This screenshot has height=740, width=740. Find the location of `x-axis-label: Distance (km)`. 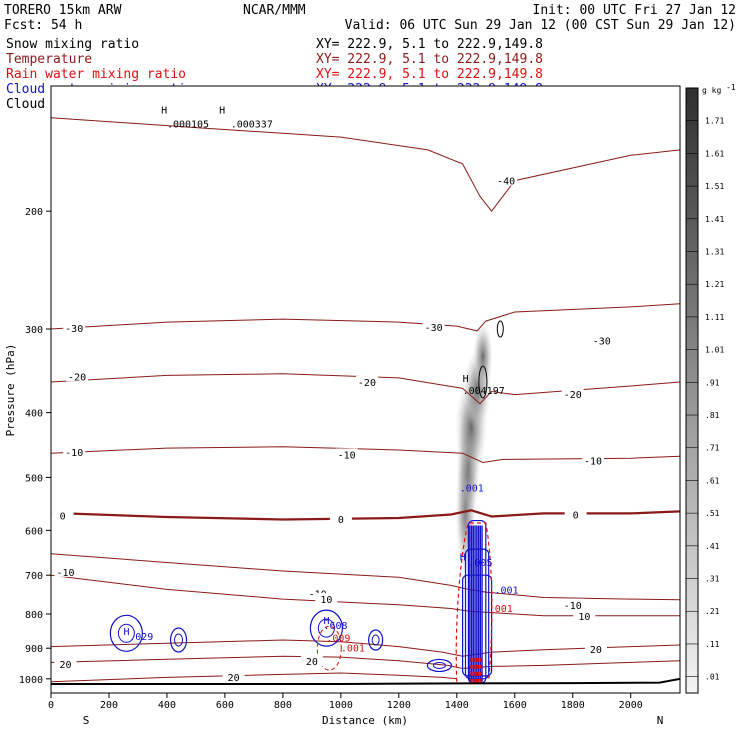

x-axis-label: Distance (km) is located at coordinates (365, 720).